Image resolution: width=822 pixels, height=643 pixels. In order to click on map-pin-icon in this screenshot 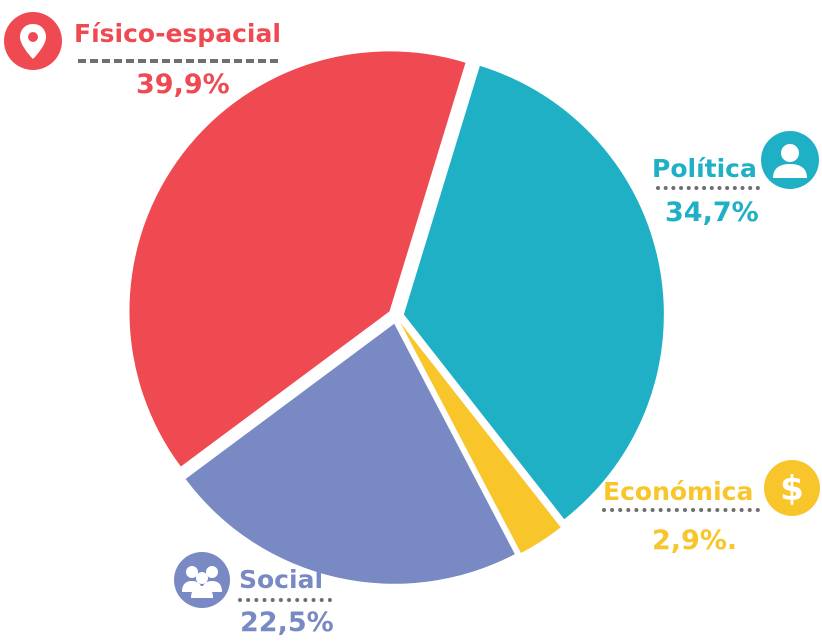, I will do `click(33, 41)`.